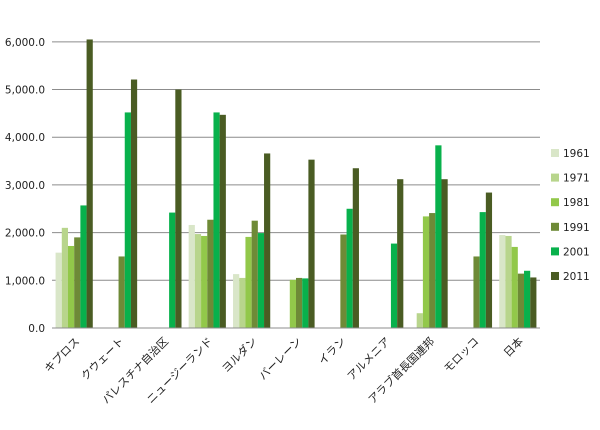 This screenshot has height=430, width=600. Describe the element at coordinates (555, 276) in the screenshot. I see `legend-swatch-2011` at that location.